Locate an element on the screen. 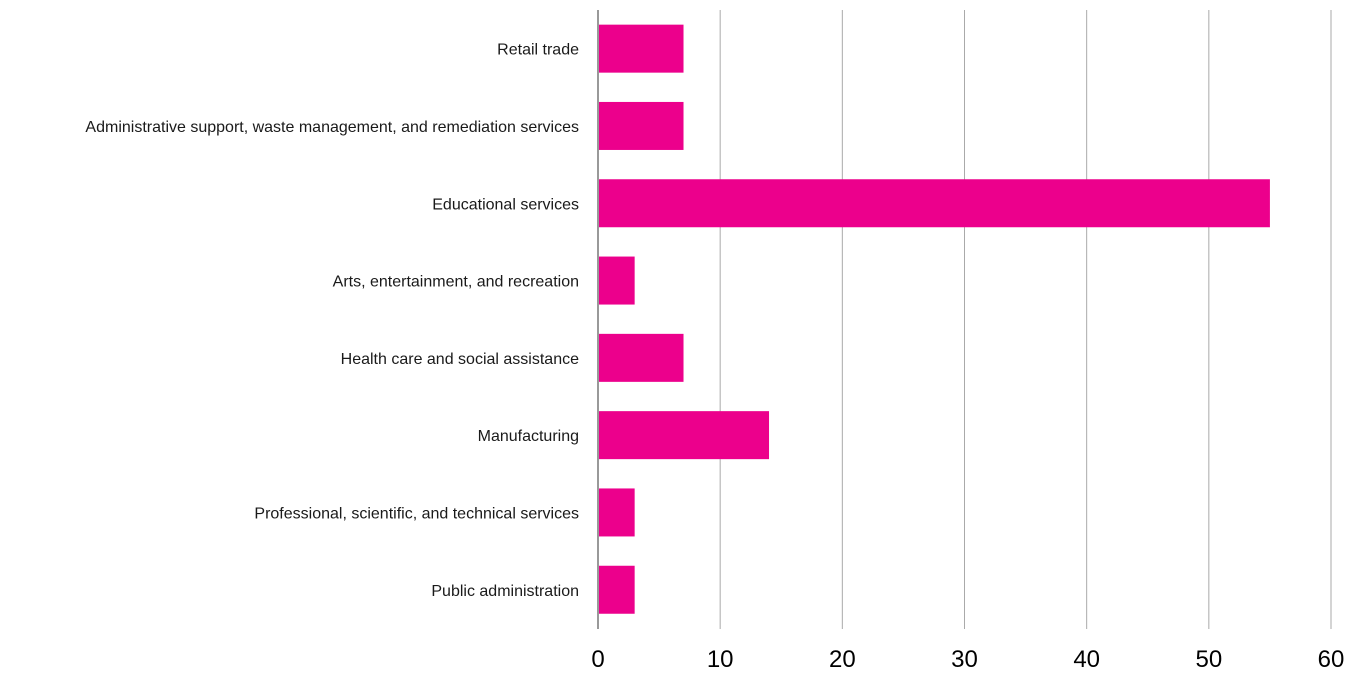 Image resolution: width=1358 pixels, height=675 pixels. category-label-7: Public administration is located at coordinates (505, 591).